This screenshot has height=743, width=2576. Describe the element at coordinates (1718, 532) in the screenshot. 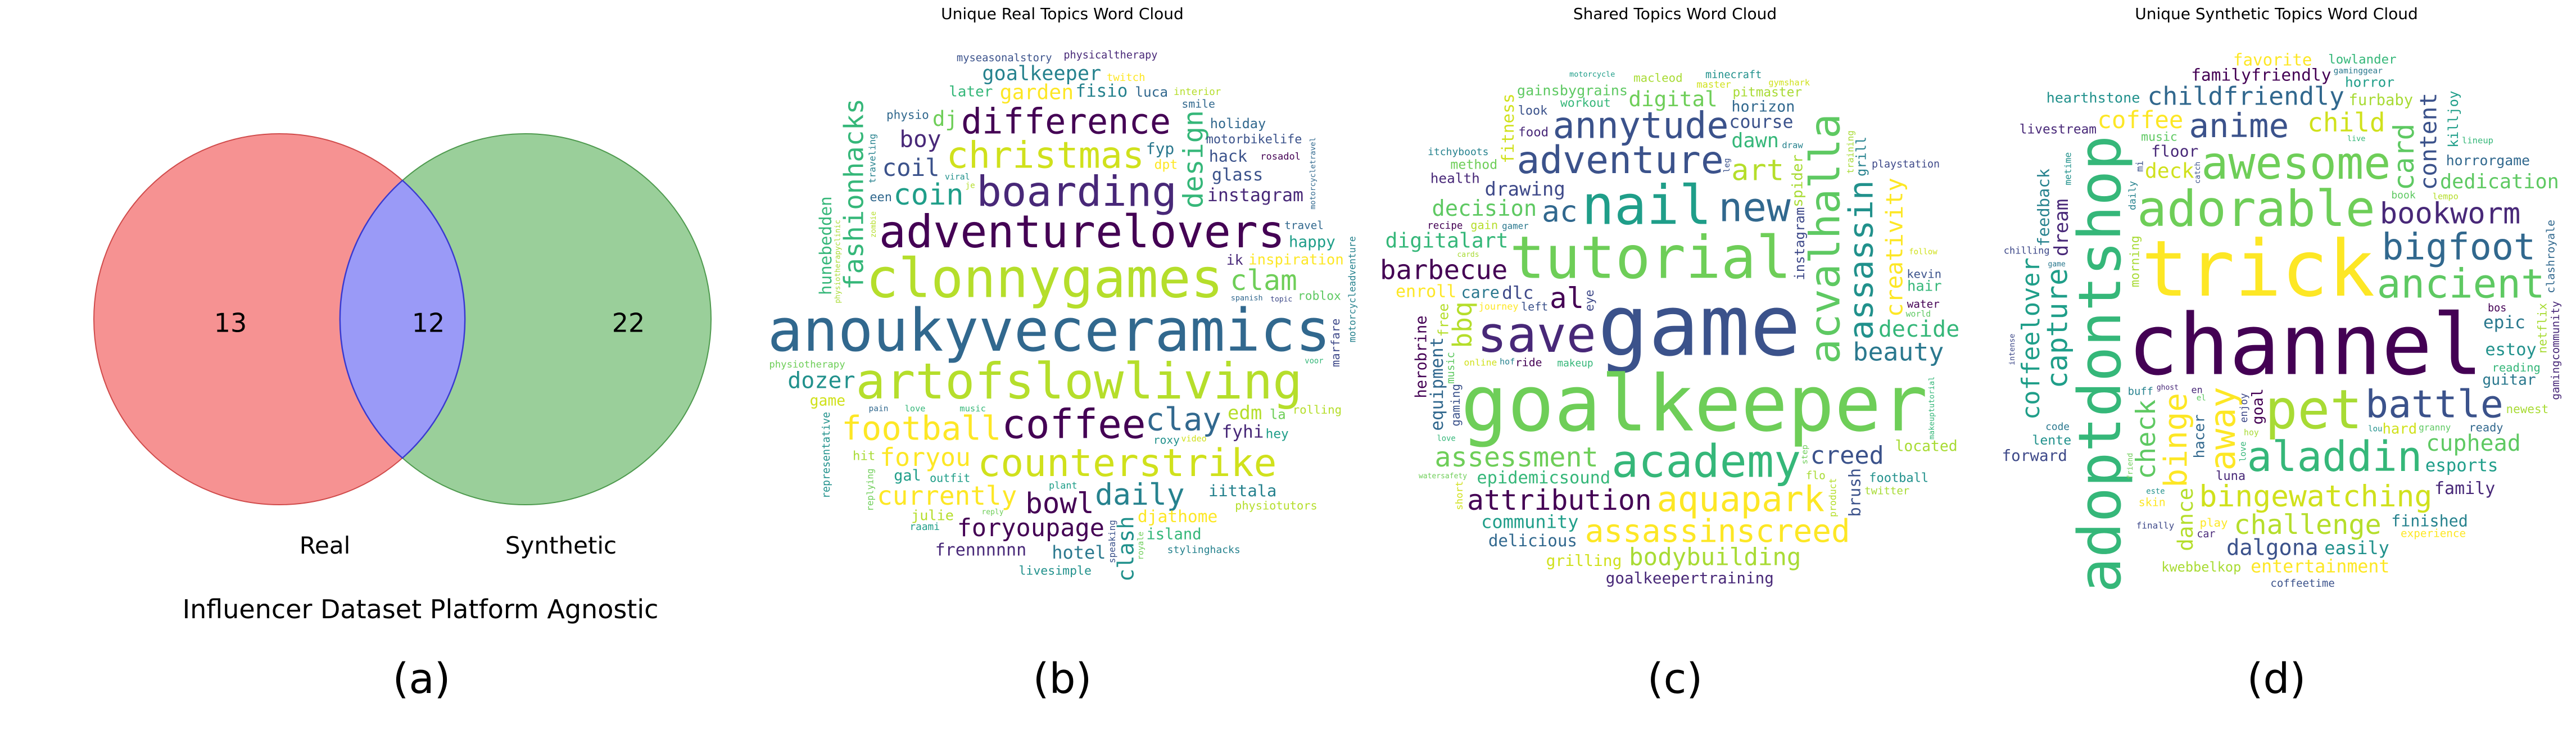

I see `wordcloud-word: assassinscreed` at that location.